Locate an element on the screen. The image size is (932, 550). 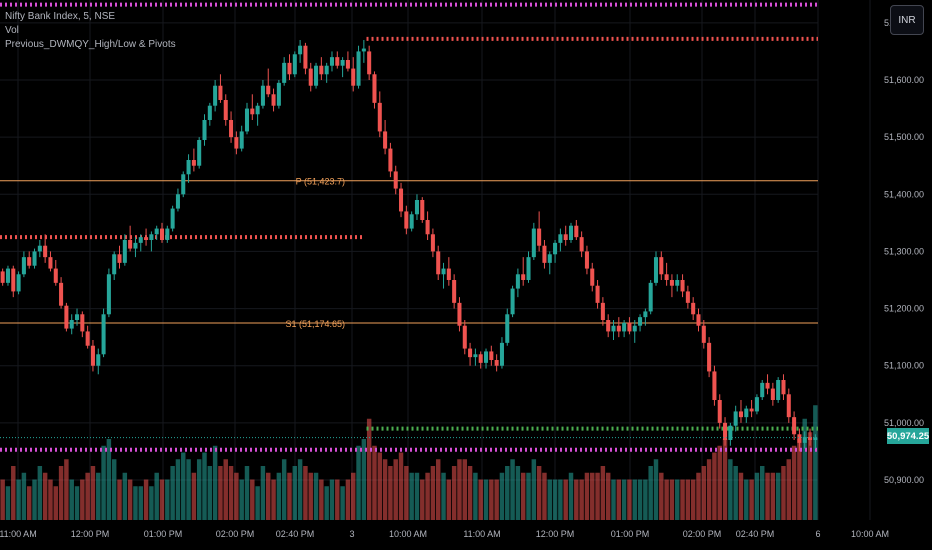
legend-vol: Vol is located at coordinates (12, 30).